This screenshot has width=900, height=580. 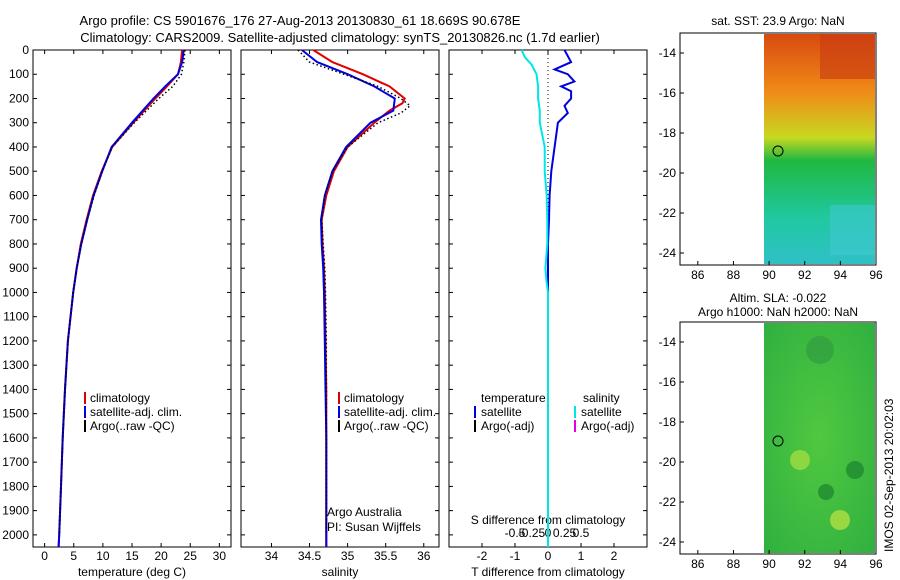 I want to click on s-tick-label: 0.5, so click(x=581, y=533).